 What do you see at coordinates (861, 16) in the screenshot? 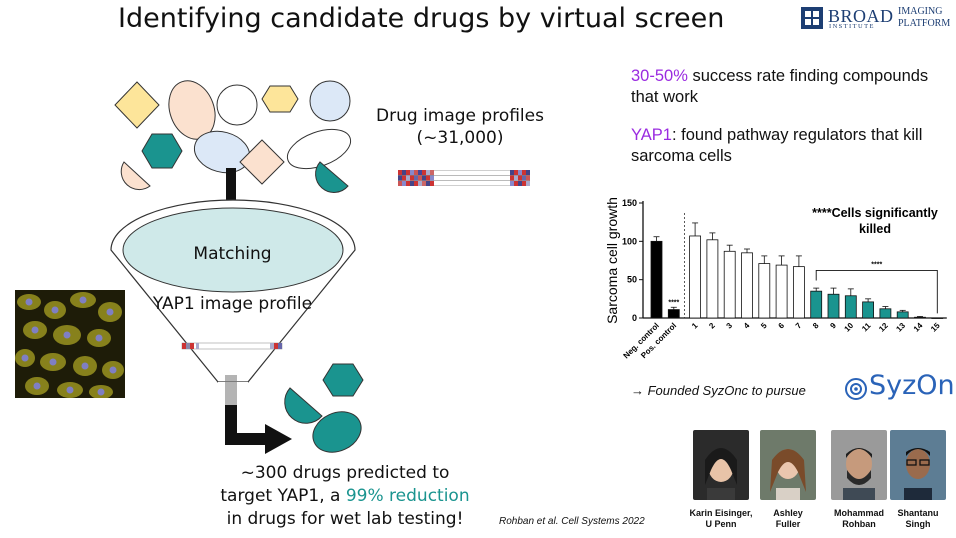
I see `logo-main-text: BROAD` at bounding box center [861, 16].